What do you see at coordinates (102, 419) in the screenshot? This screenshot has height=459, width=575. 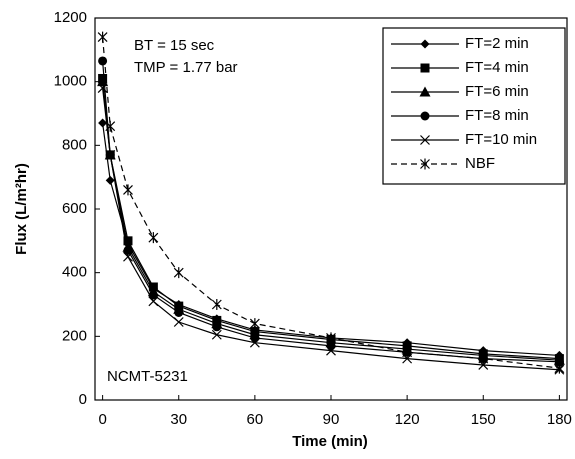 I see `x-tick-label: 0` at bounding box center [102, 419].